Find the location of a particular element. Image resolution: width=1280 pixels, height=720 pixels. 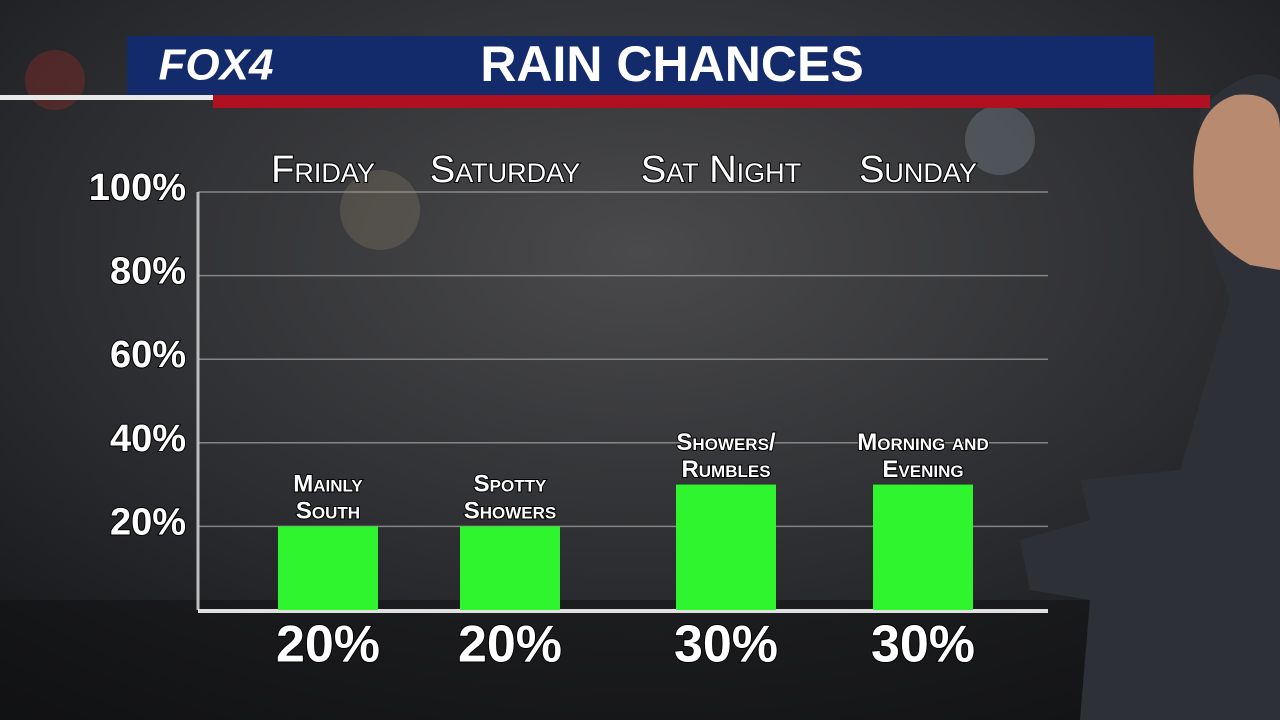

category-label: Sunday is located at coordinates (918, 170).